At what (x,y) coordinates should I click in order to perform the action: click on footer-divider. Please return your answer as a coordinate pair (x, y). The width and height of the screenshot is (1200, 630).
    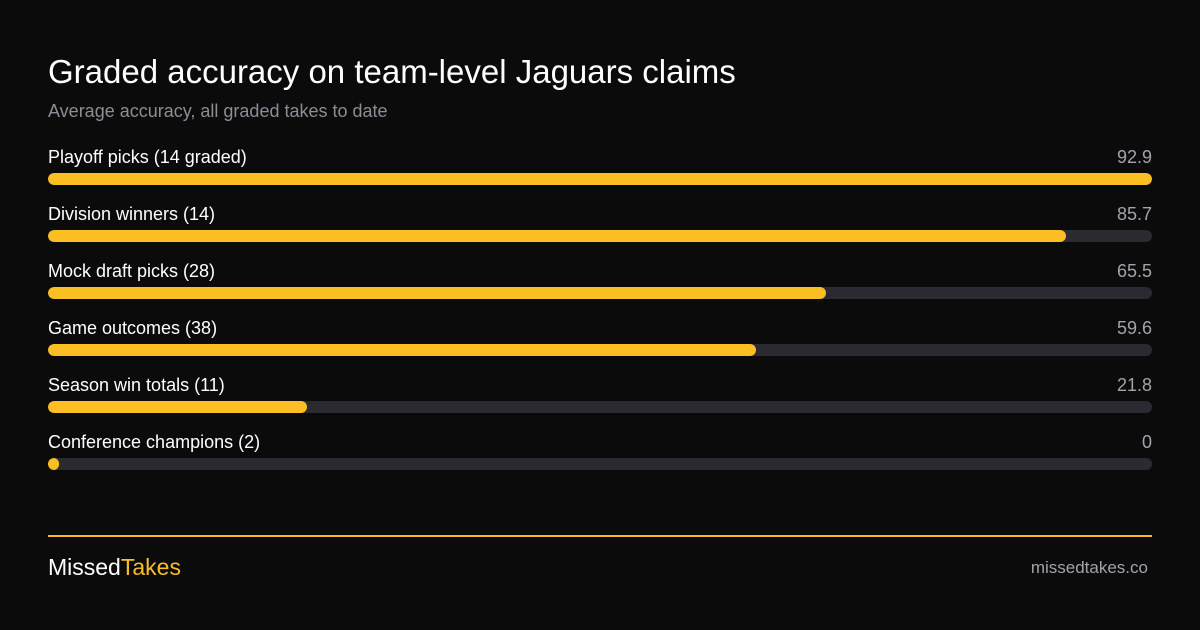
    Looking at the image, I should click on (600, 536).